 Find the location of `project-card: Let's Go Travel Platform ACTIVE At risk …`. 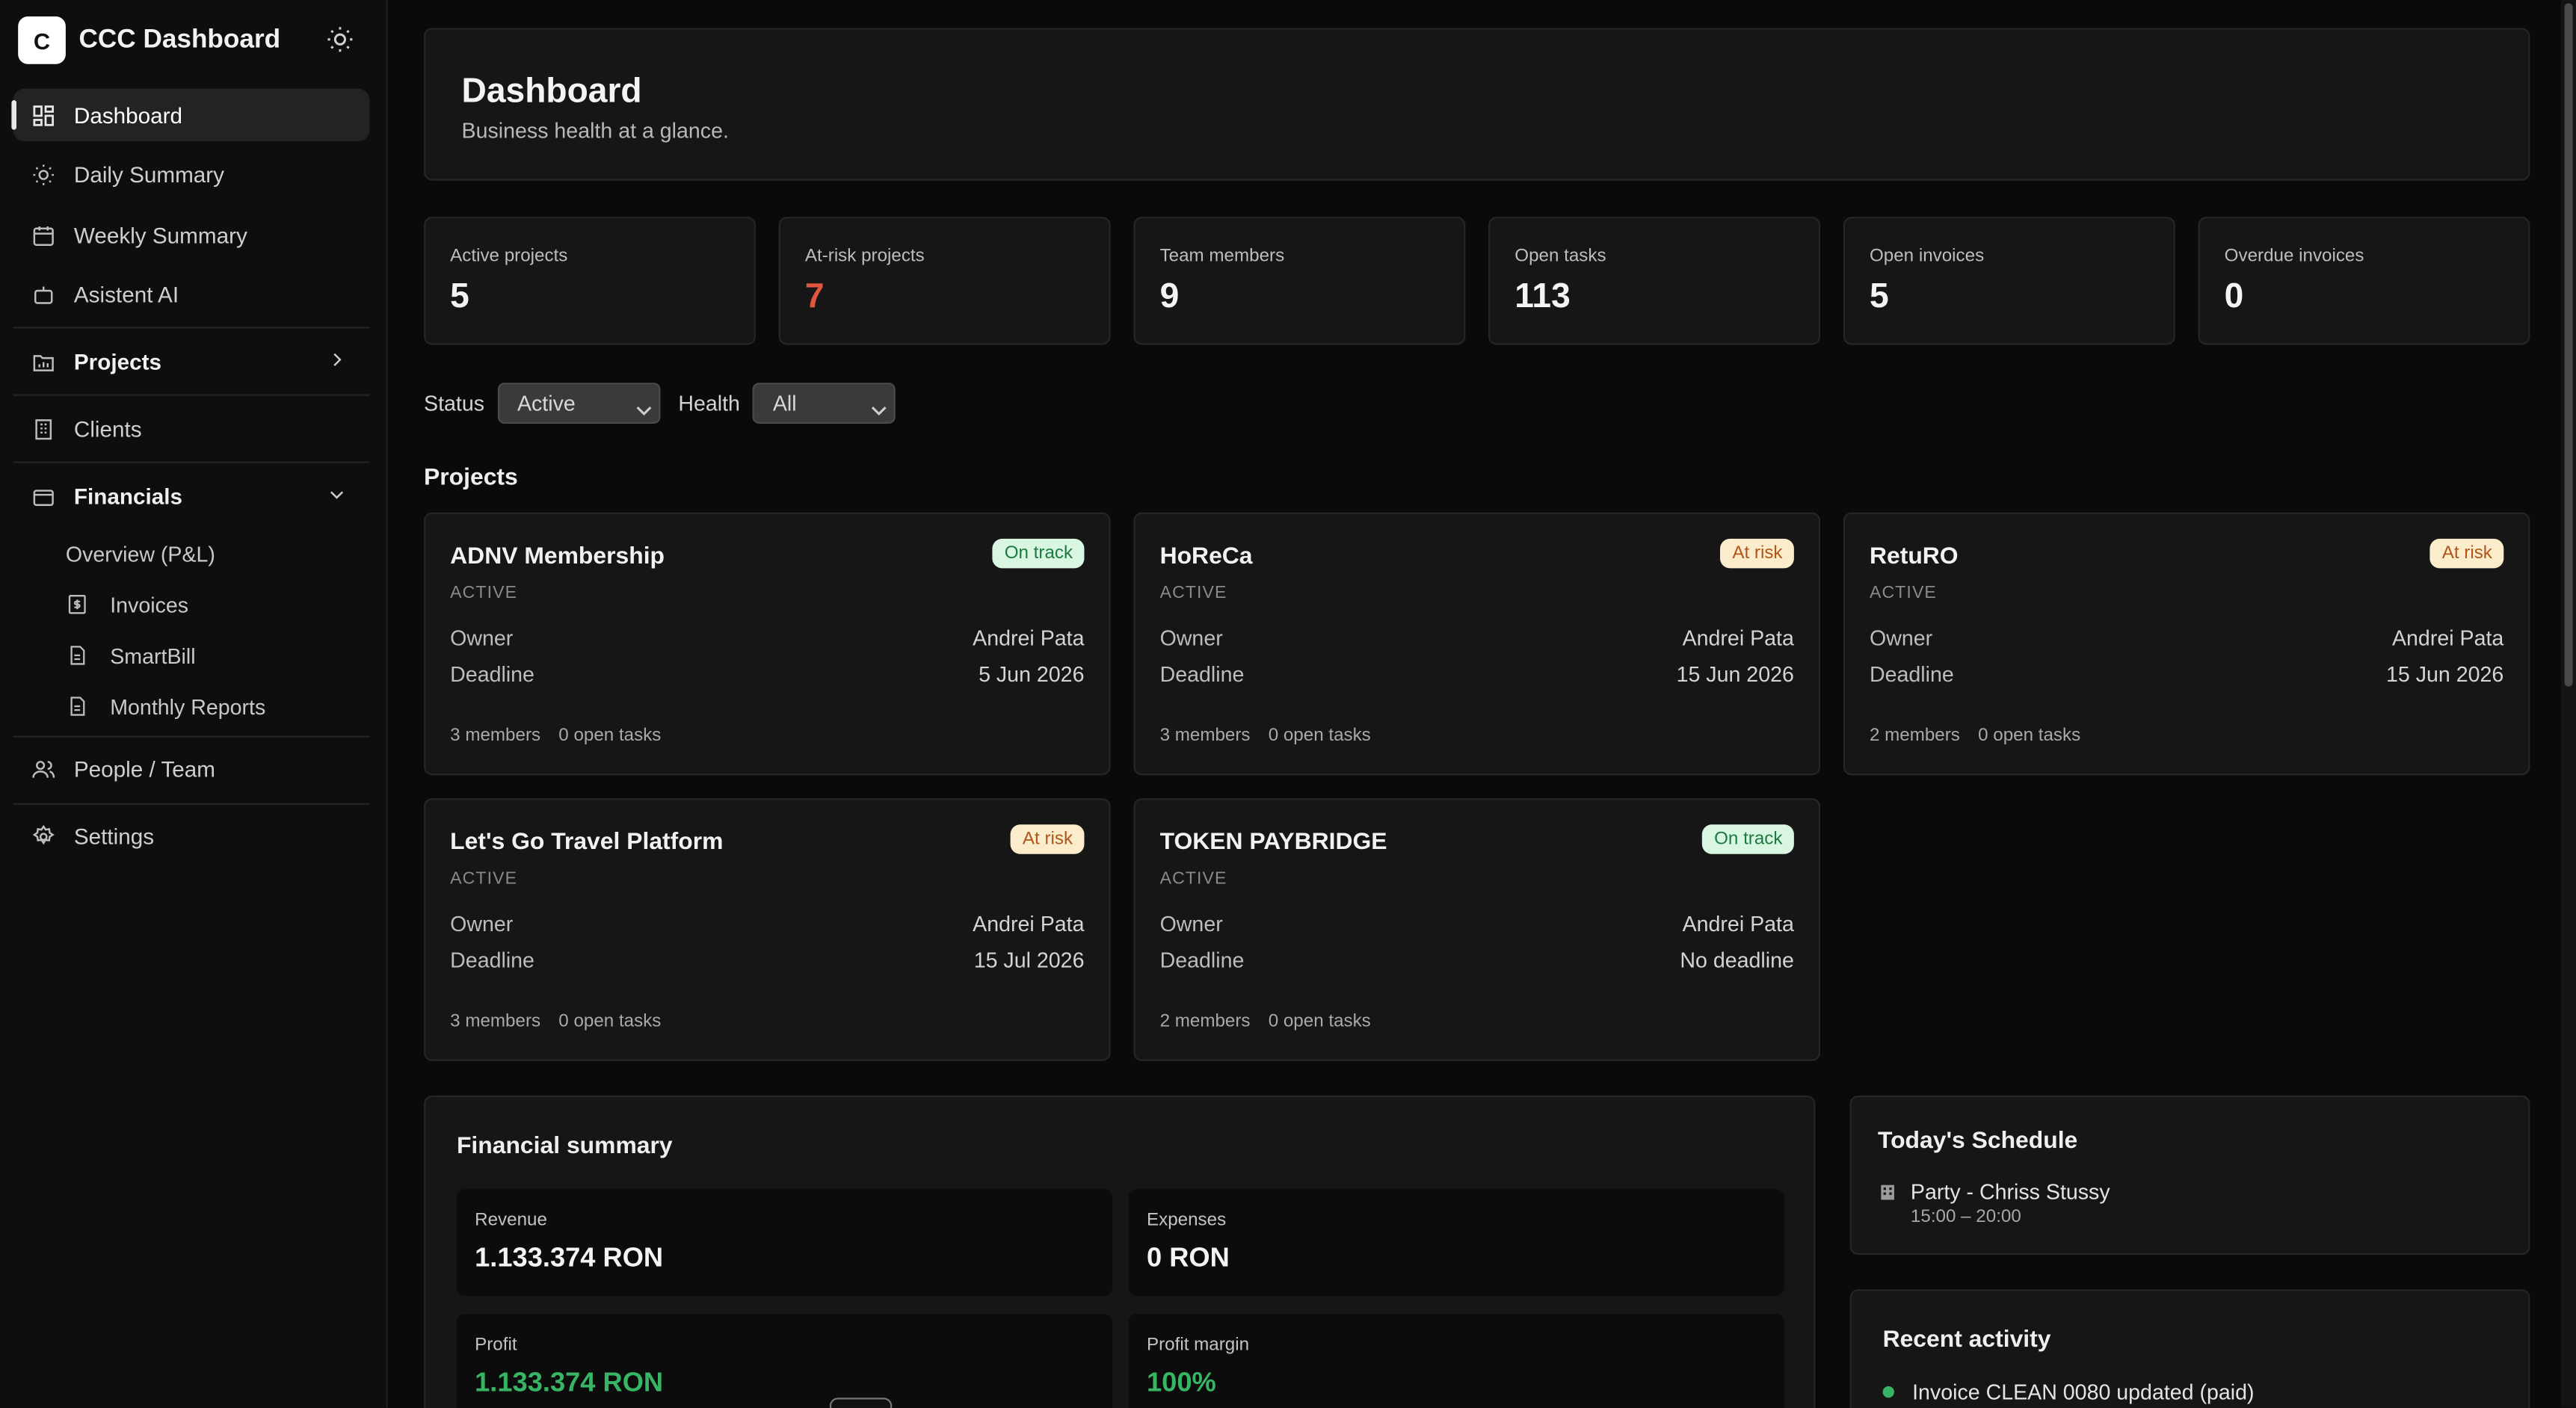

project-card: Let's Go Travel Platform ACTIVE At risk … is located at coordinates (767, 929).